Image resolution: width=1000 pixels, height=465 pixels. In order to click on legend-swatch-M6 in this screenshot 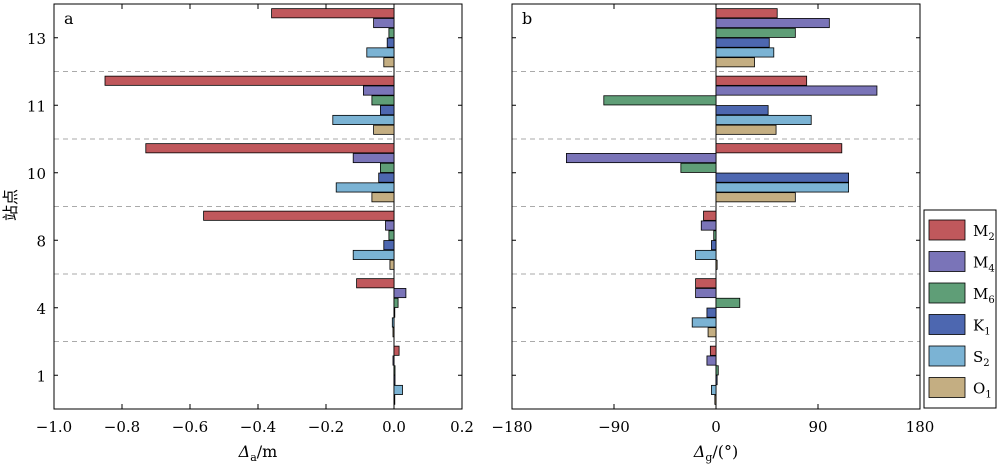, I will do `click(947, 293)`.